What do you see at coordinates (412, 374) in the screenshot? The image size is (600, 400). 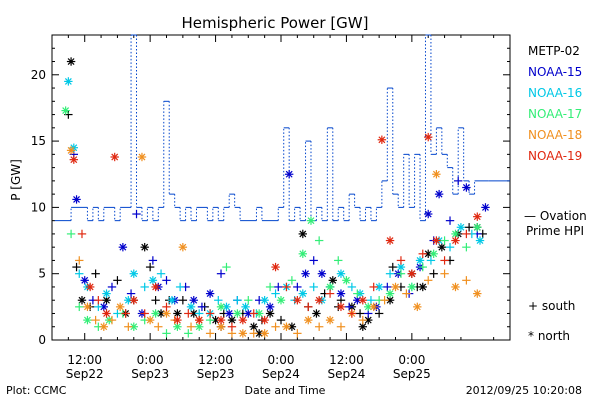 I see `x-tick-label-date: Sep25` at bounding box center [412, 374].